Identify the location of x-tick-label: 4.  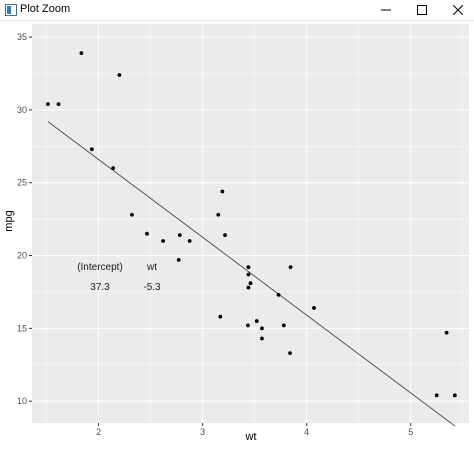
(306, 432).